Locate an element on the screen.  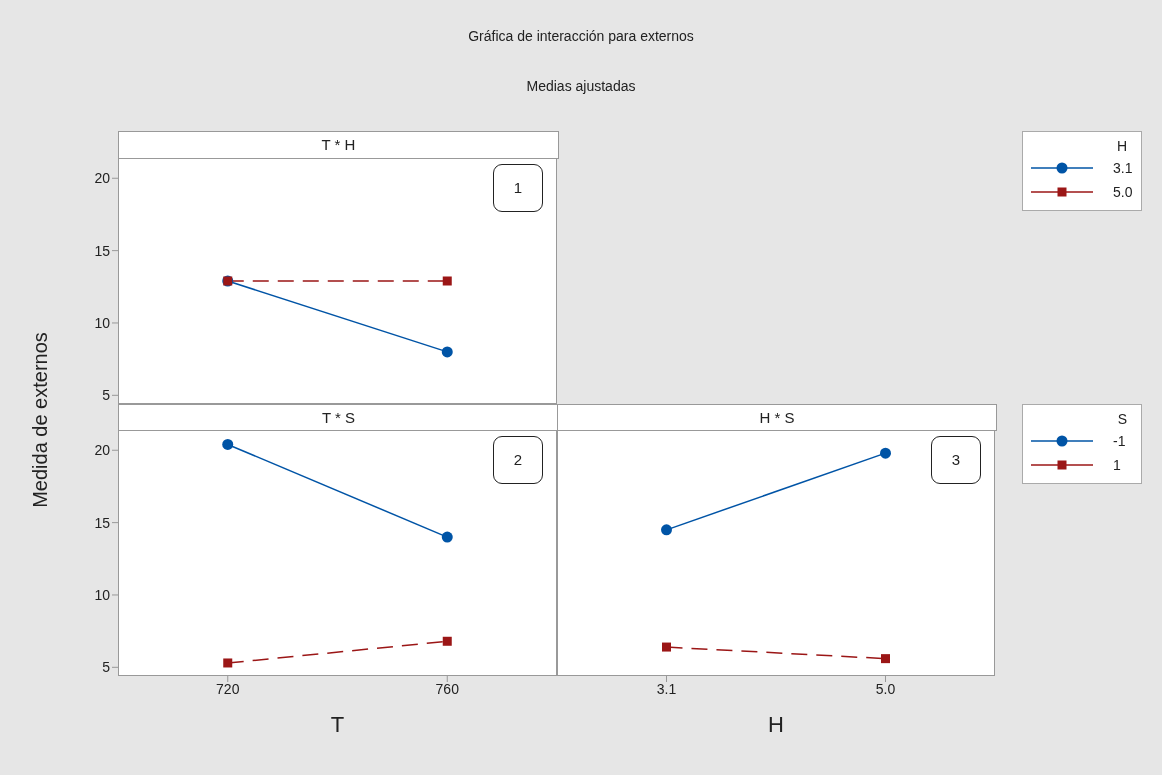
legend-label: 1 is located at coordinates (1117, 465).